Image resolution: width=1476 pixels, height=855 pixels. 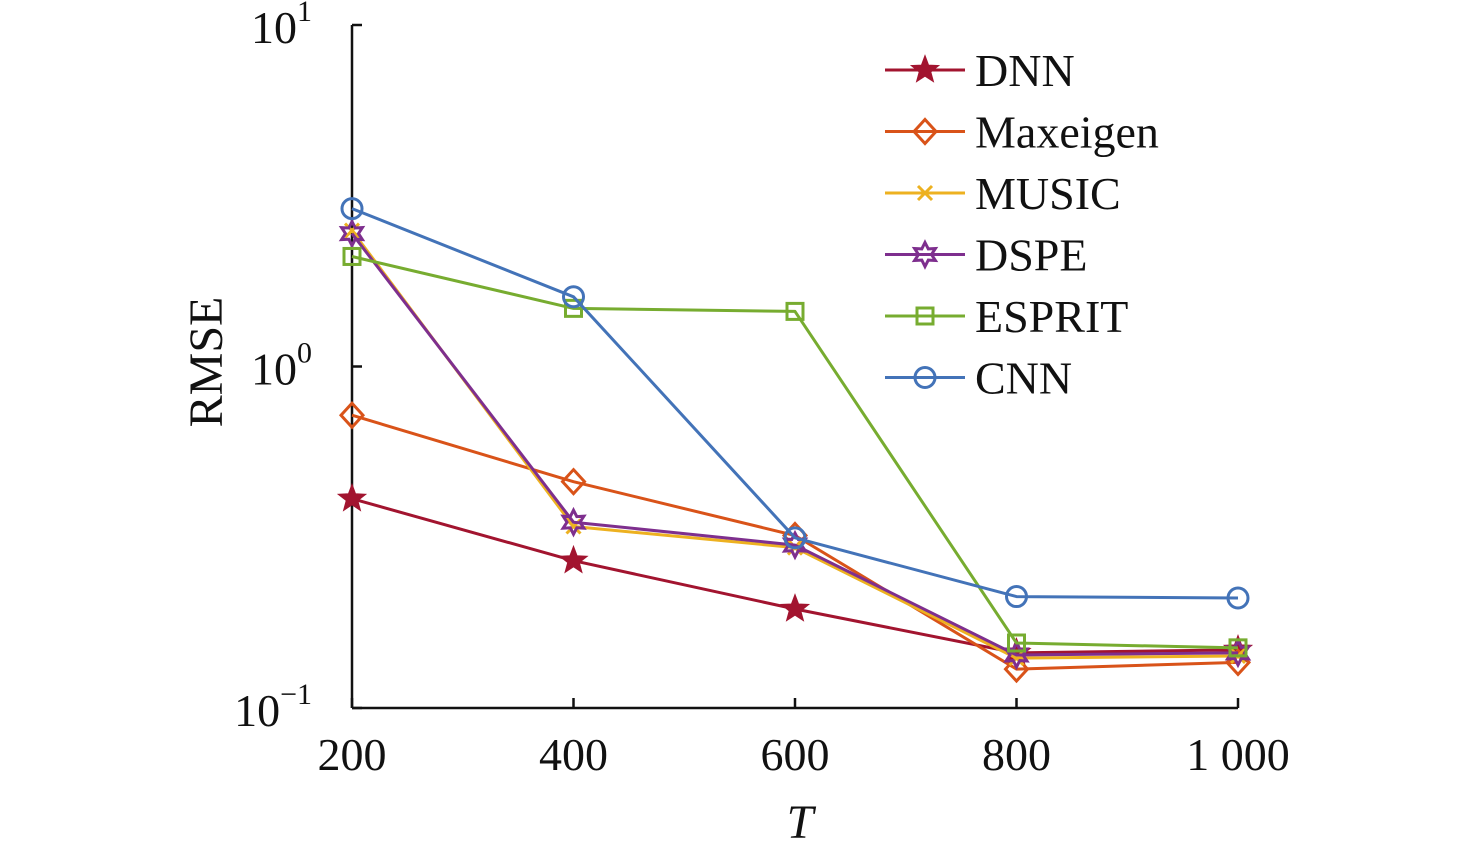 I want to click on legend-label-music: MUSIC, so click(x=1048, y=193).